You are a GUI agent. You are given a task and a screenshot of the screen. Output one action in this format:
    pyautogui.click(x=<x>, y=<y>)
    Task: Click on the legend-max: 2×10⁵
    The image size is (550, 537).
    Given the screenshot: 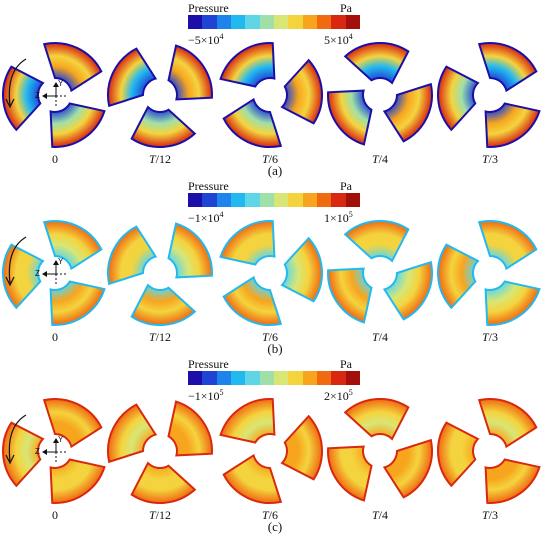 What is the action you would take?
    pyautogui.click(x=338, y=395)
    